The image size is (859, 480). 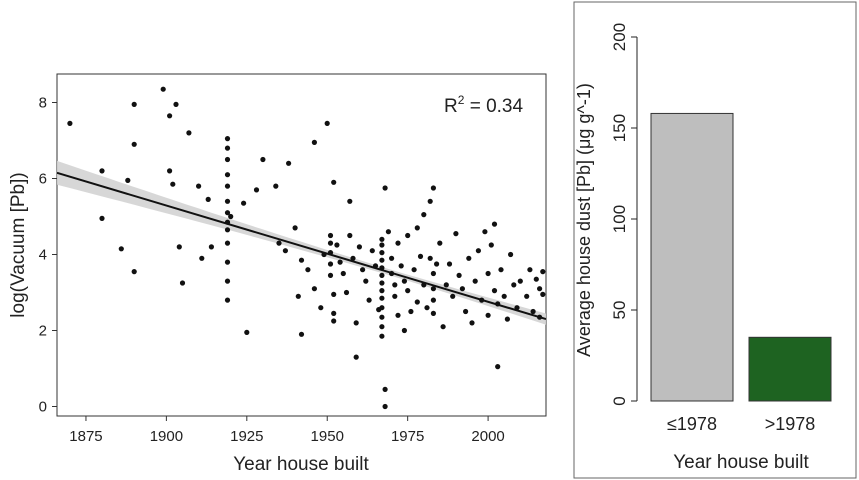 What do you see at coordinates (407, 436) in the screenshot?
I see `scatter-x-tick-label: 1975` at bounding box center [407, 436].